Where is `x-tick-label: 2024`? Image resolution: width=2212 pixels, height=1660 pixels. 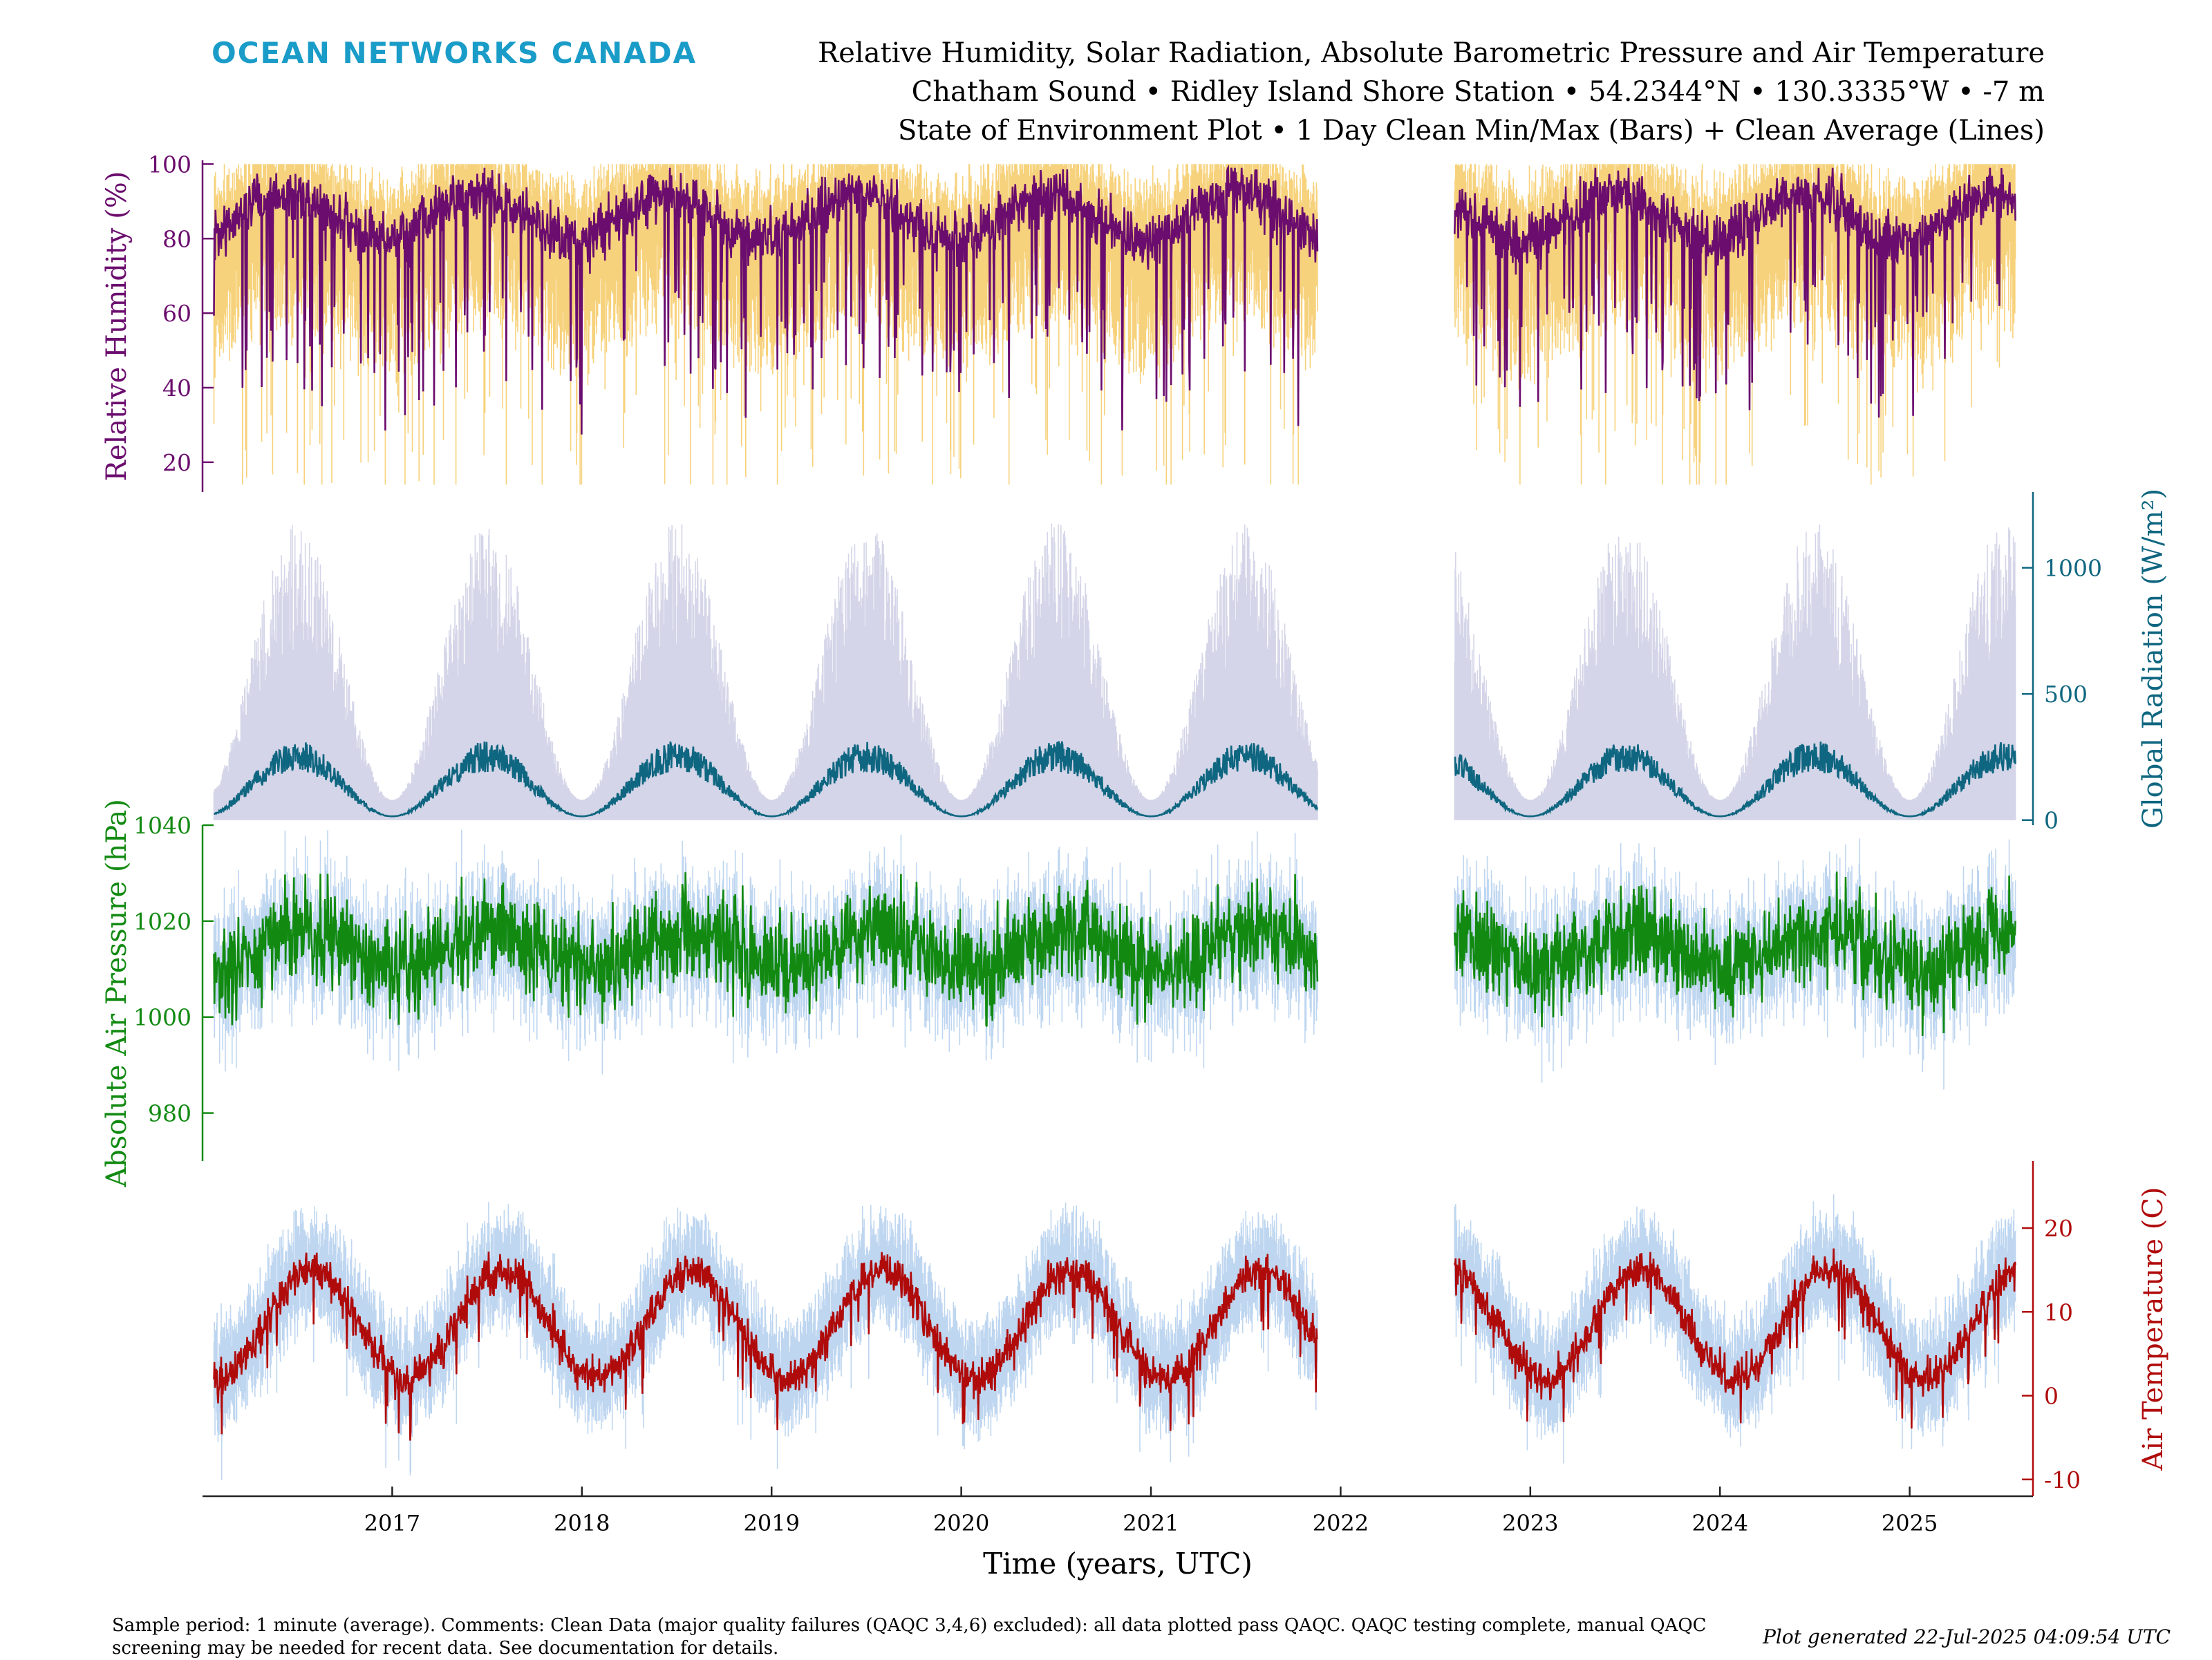
x-tick-label: 2024 is located at coordinates (1720, 1523).